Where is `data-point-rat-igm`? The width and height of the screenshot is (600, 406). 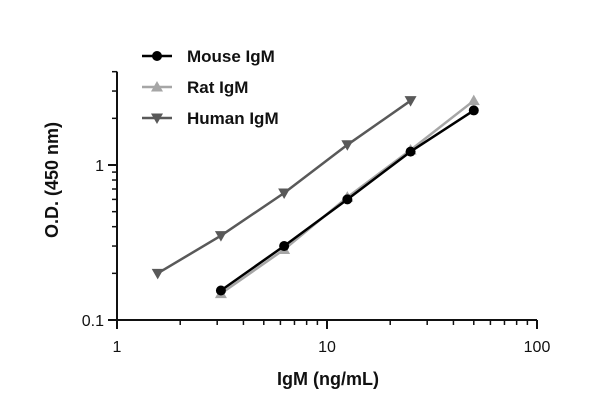
data-point-rat-igm is located at coordinates (473, 100).